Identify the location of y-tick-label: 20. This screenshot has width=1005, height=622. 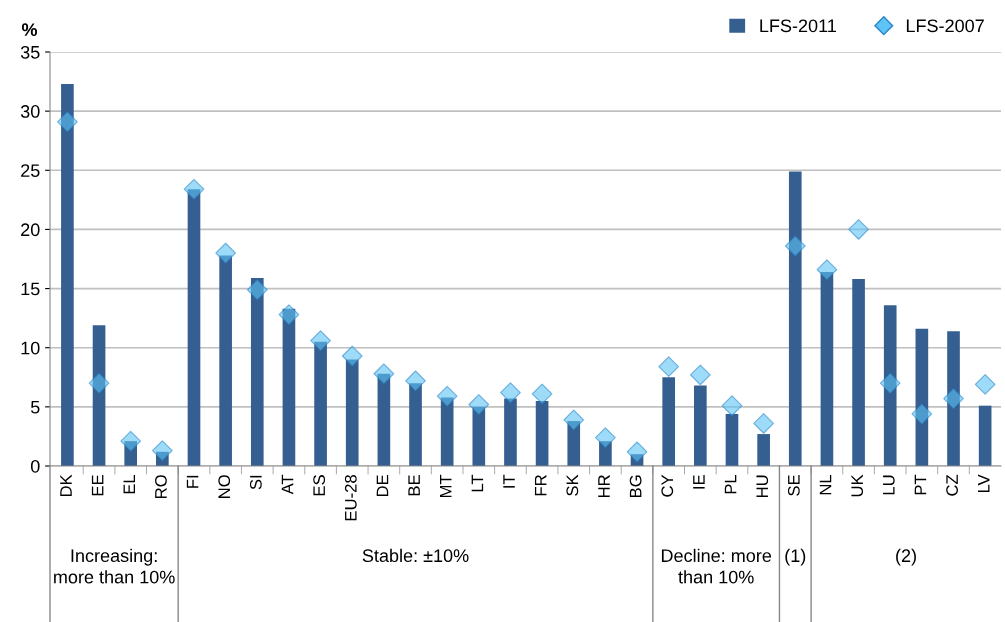
(30, 230).